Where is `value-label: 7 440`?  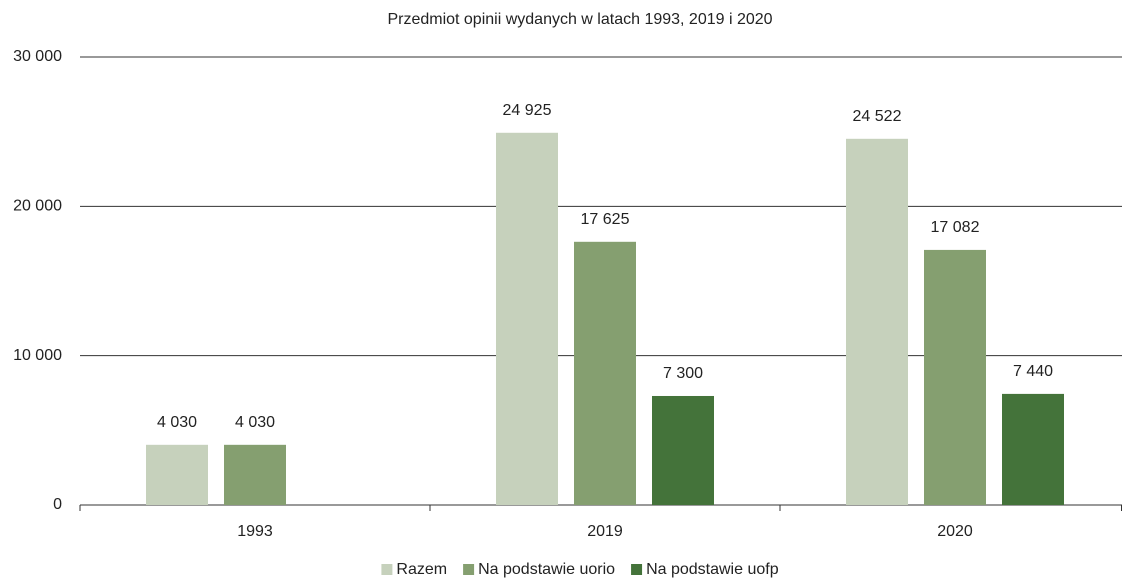 value-label: 7 440 is located at coordinates (1033, 371).